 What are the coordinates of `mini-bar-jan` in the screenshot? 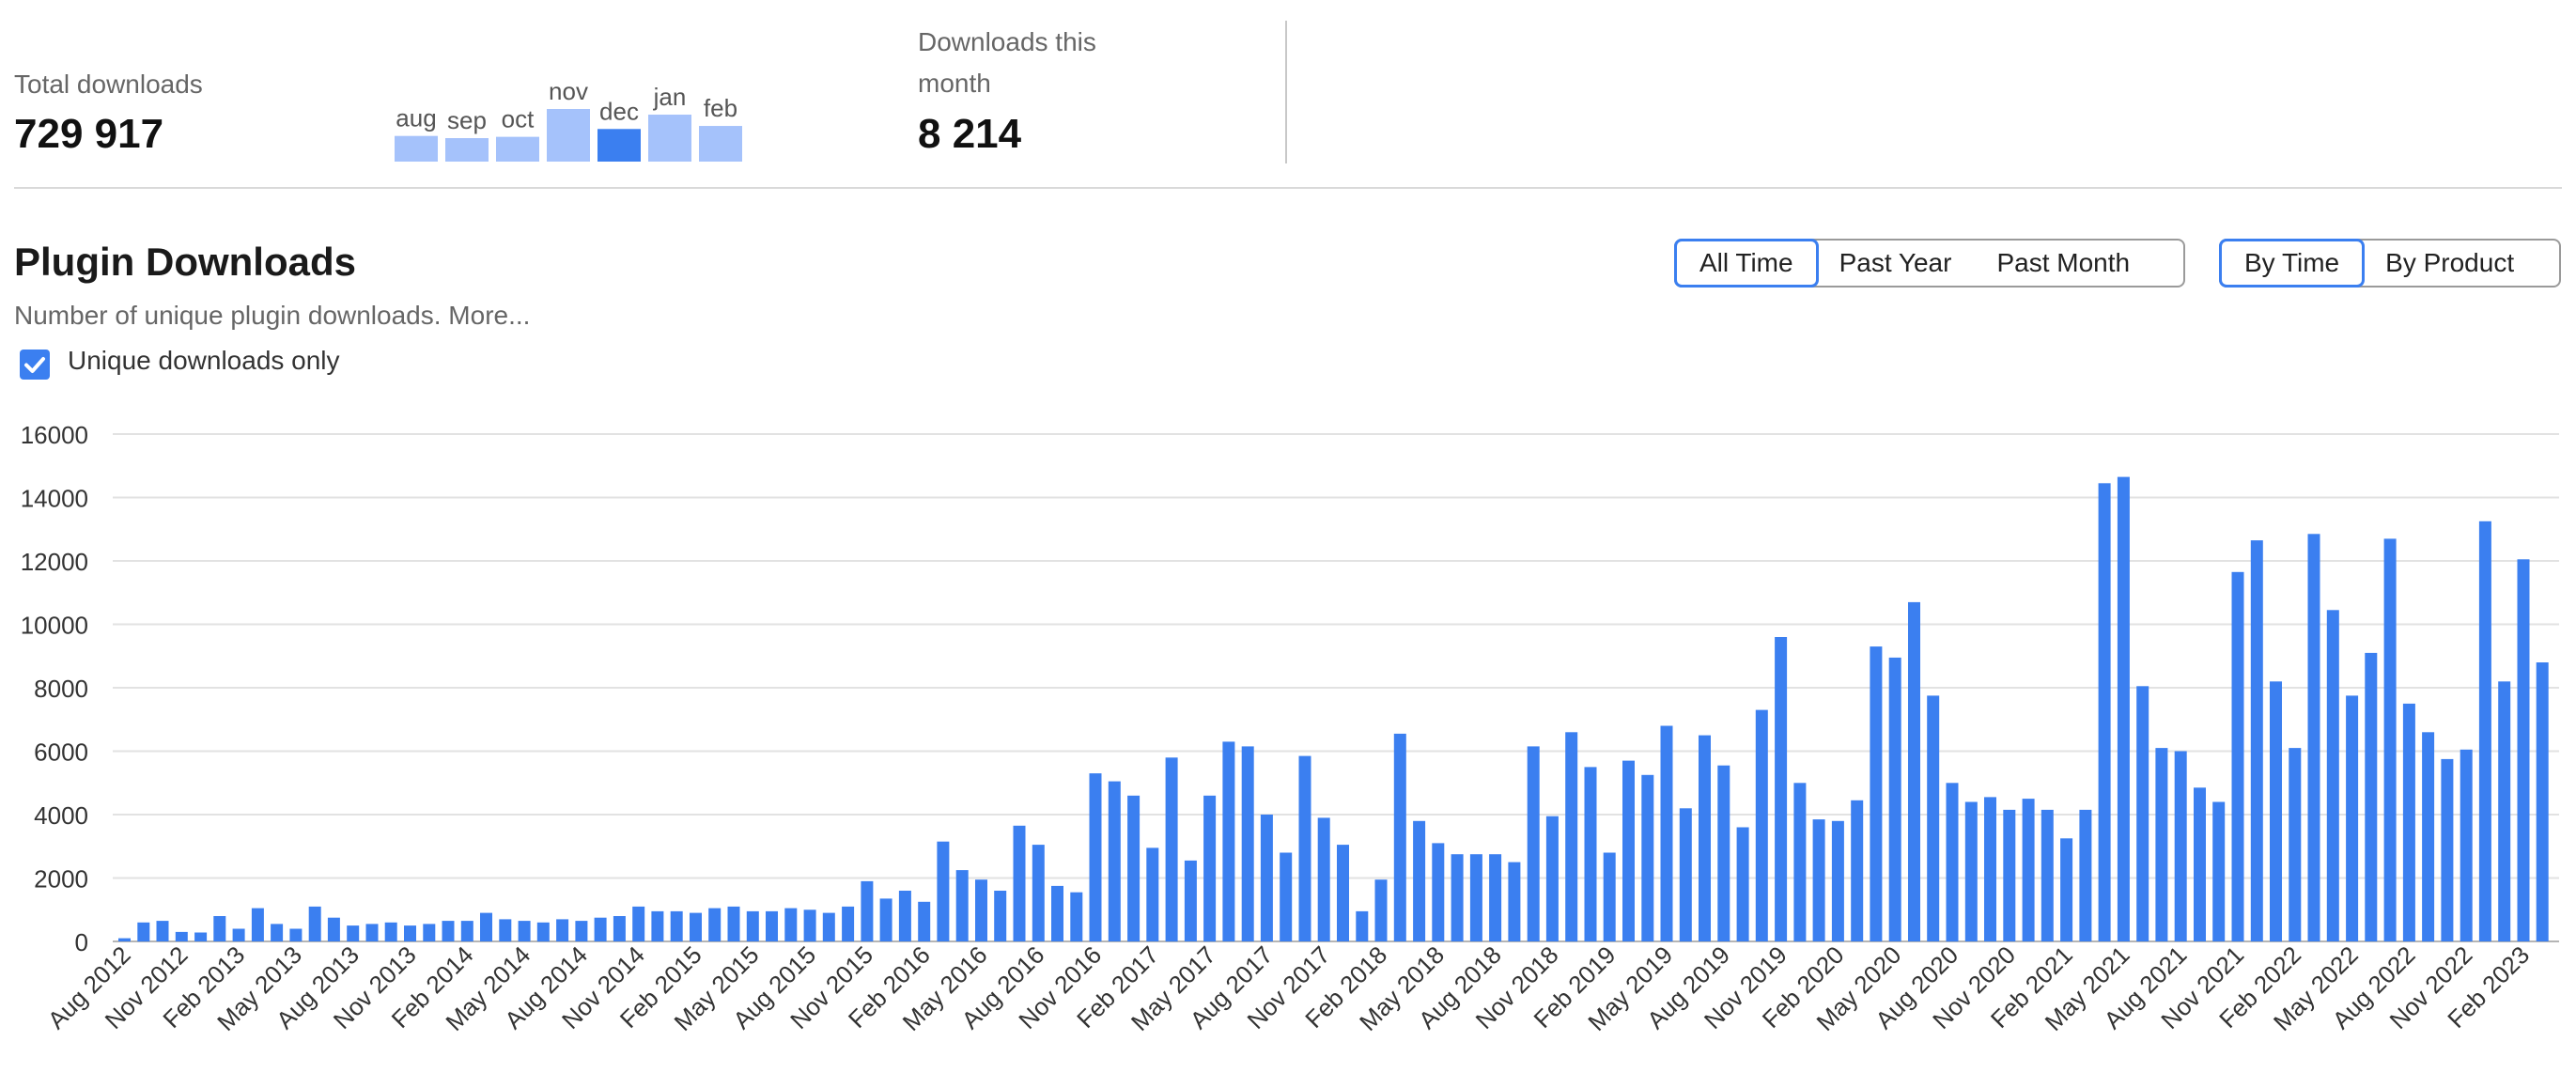 It's located at (669, 138).